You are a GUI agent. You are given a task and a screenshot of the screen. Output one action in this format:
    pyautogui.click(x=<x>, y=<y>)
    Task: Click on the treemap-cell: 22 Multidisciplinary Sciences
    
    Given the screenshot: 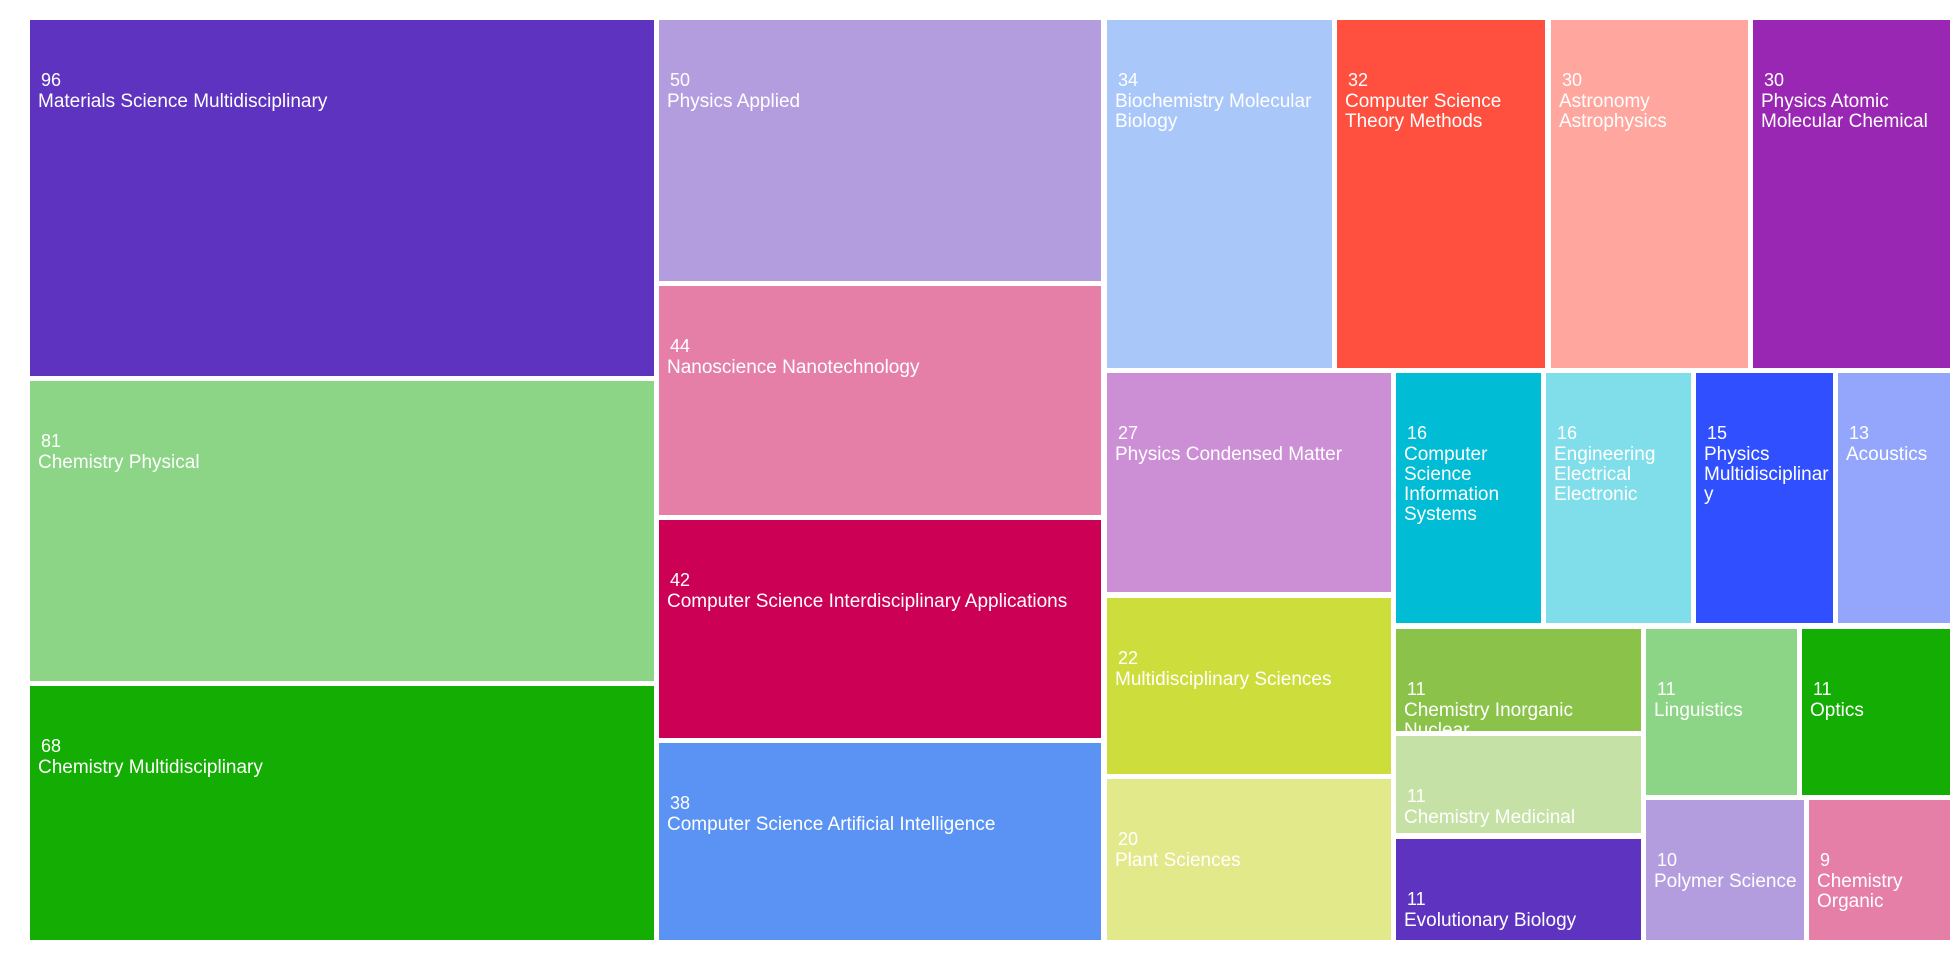 What is the action you would take?
    pyautogui.click(x=1249, y=686)
    